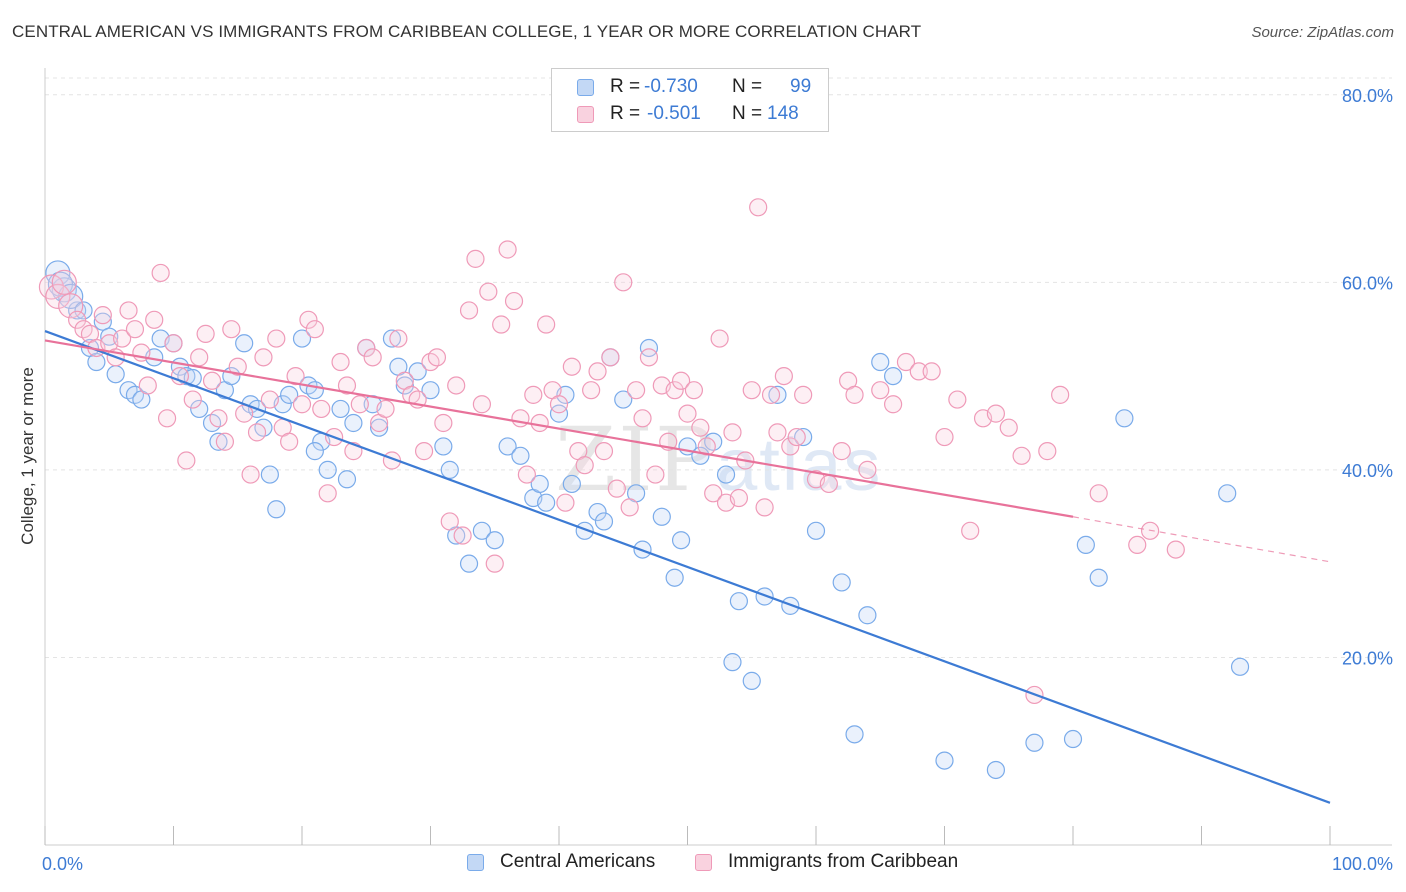 The width and height of the screenshot is (1406, 892). What do you see at coordinates (1367, 96) in the screenshot?
I see `y-tick-label: 80.0%` at bounding box center [1367, 96].